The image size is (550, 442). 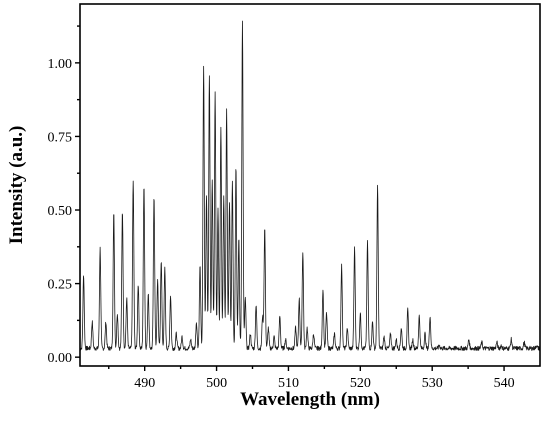 What do you see at coordinates (288, 383) in the screenshot?
I see `x-tick-label: 510` at bounding box center [288, 383].